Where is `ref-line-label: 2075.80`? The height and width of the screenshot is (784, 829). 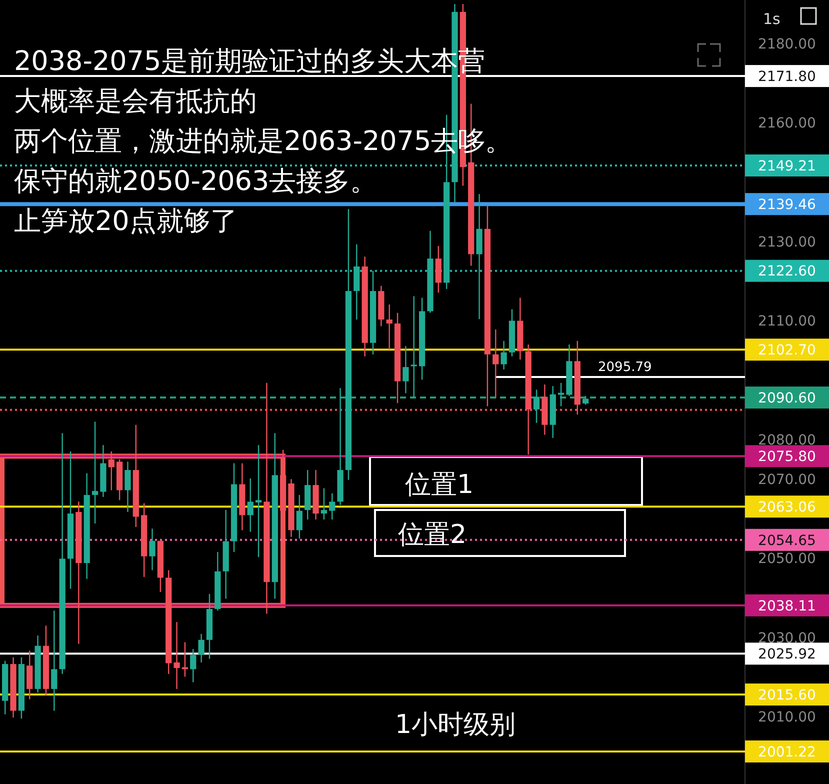 ref-line-label: 2075.80 is located at coordinates (787, 457).